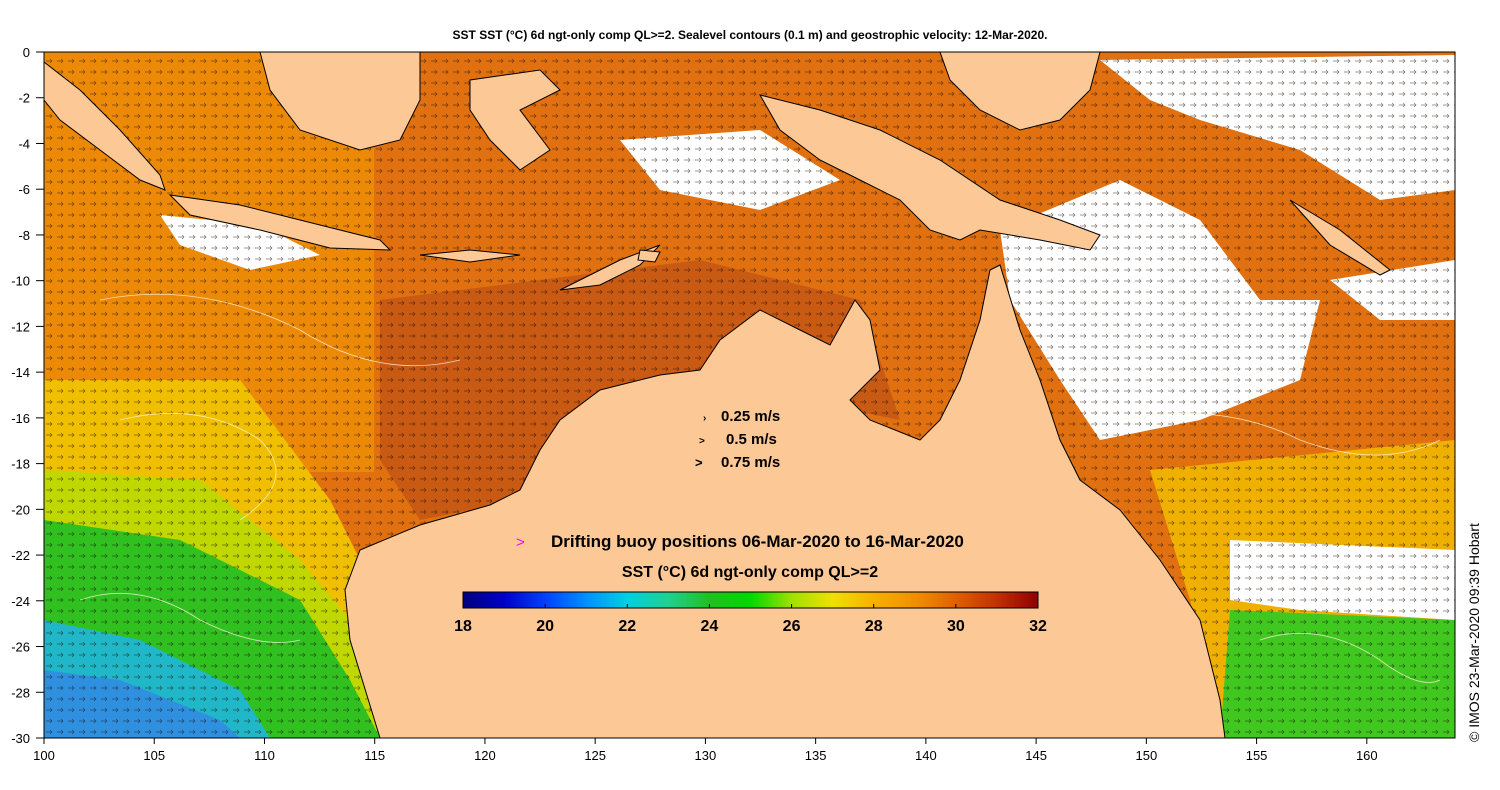 The image size is (1500, 790). I want to click on land-borneo, so click(340, 101).